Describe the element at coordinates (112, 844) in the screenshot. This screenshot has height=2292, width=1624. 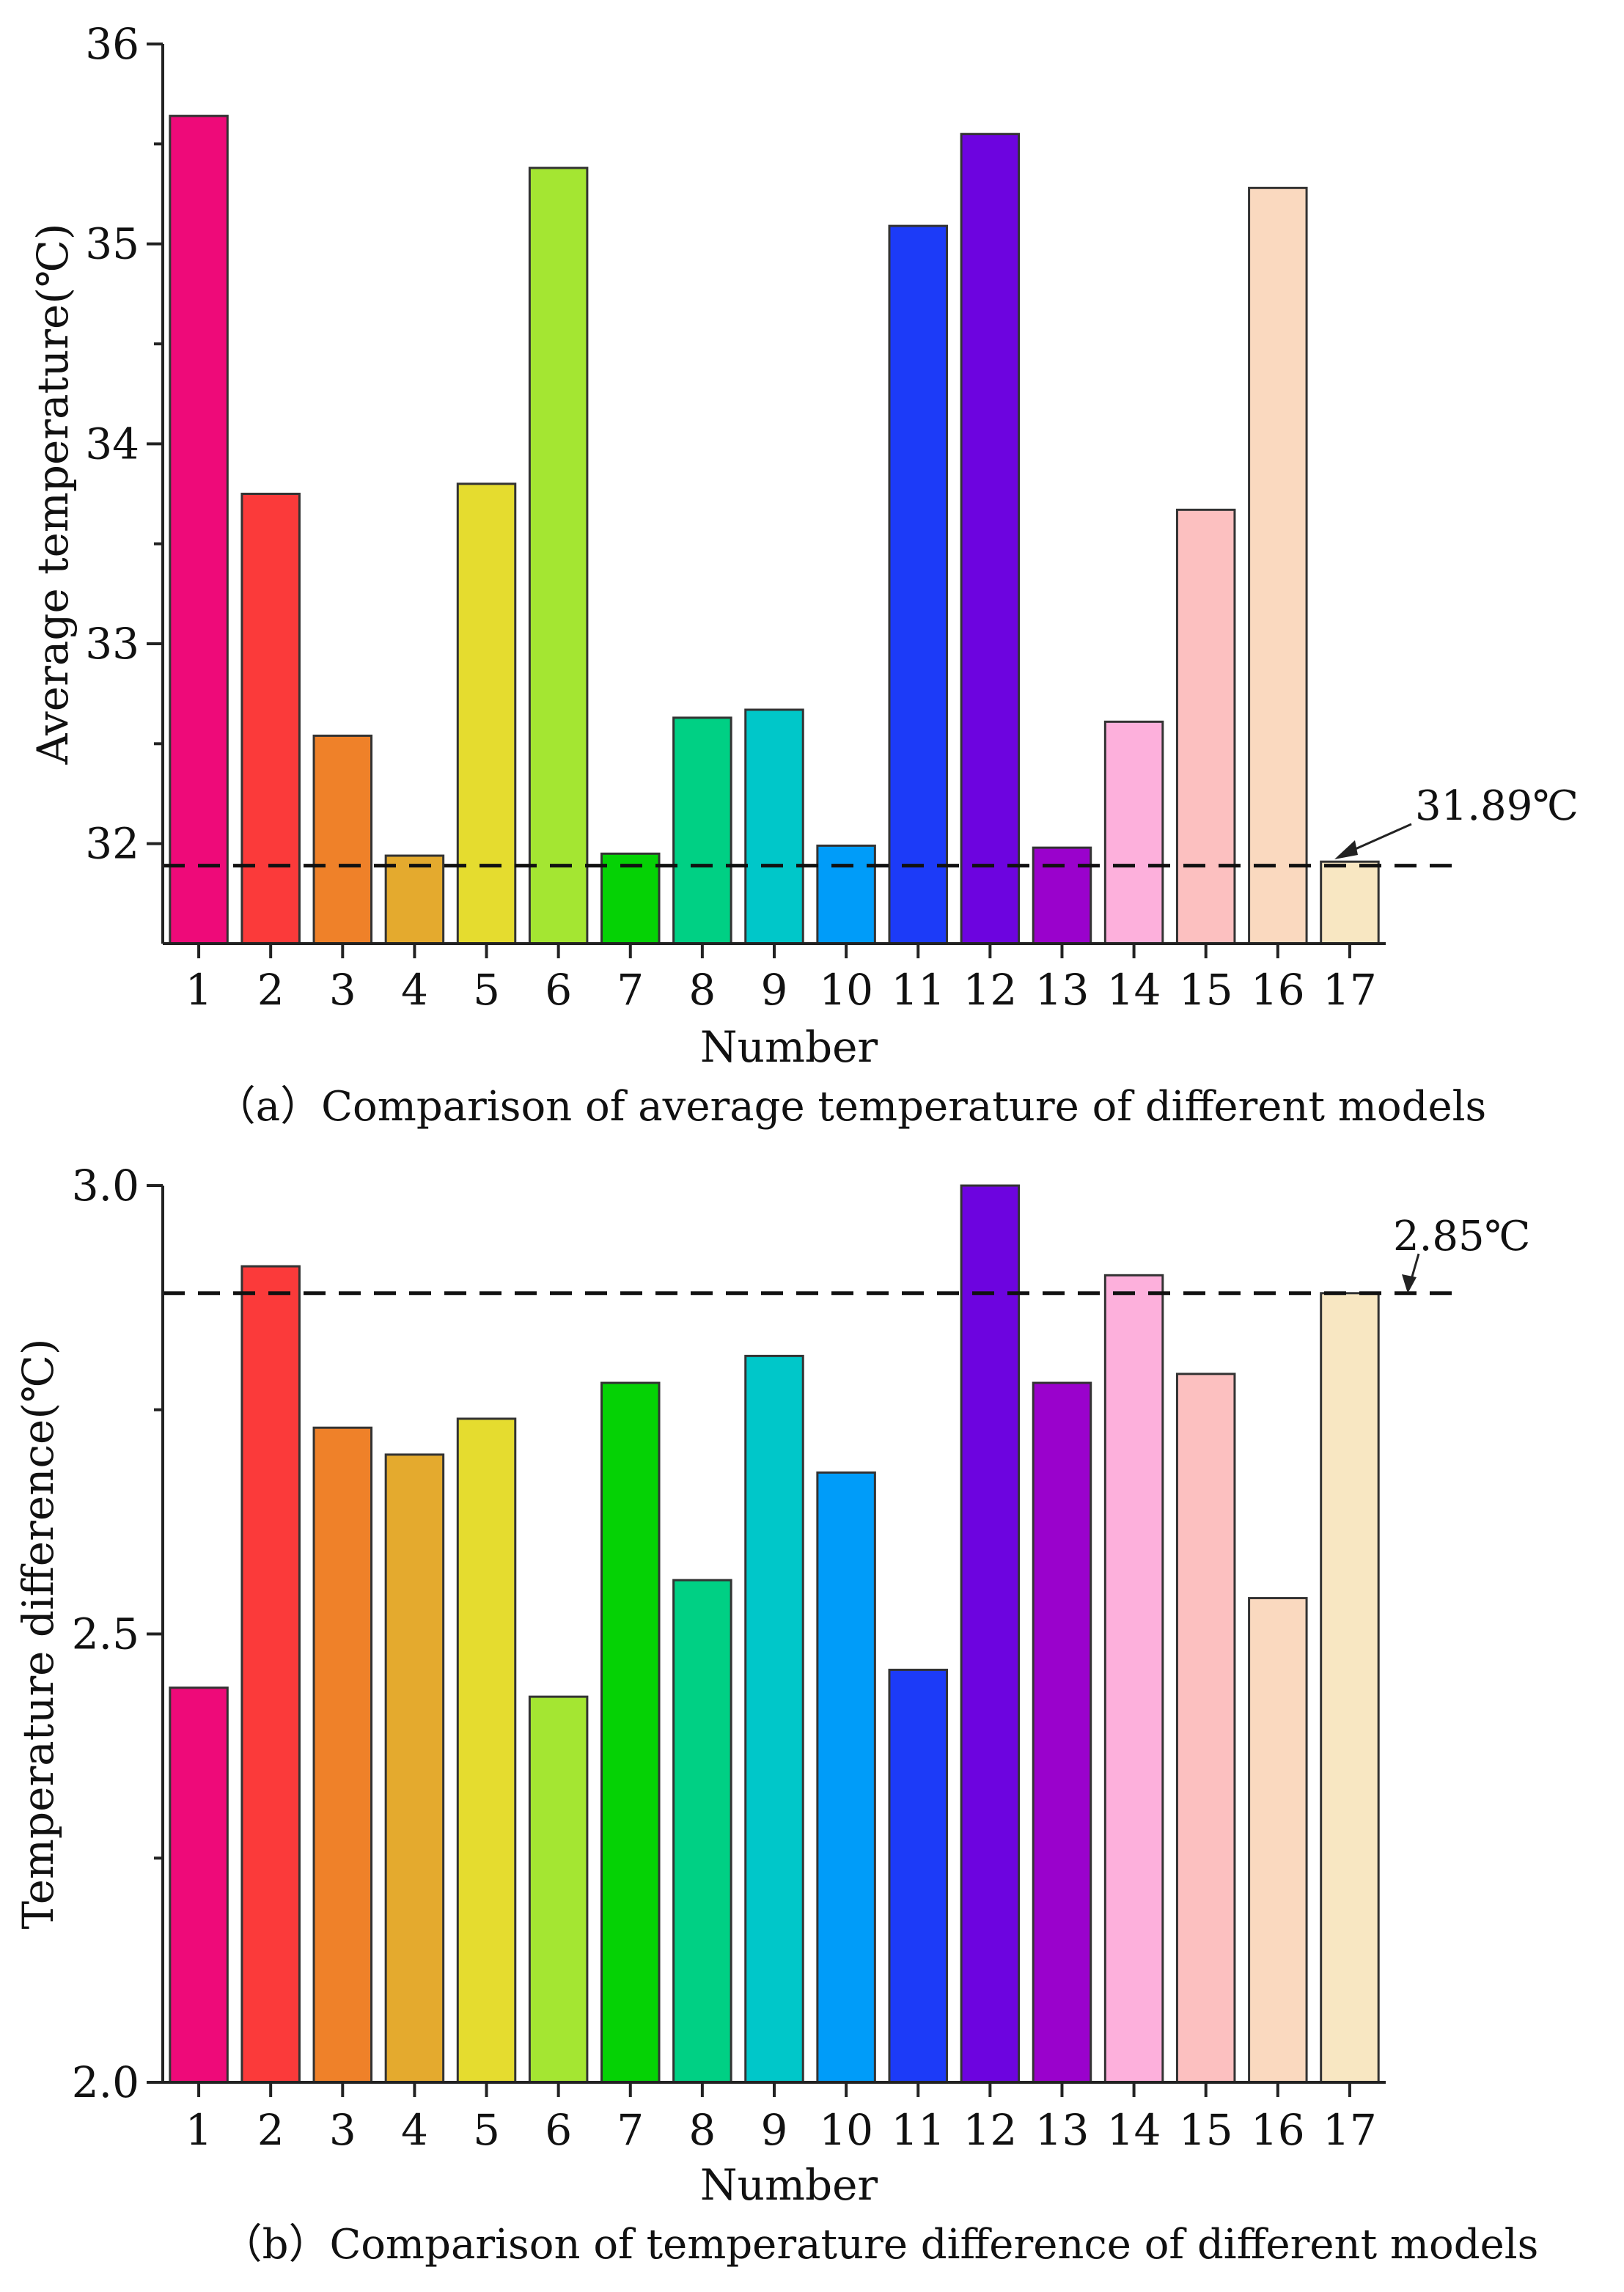
I see `y-tick-label: 32` at that location.